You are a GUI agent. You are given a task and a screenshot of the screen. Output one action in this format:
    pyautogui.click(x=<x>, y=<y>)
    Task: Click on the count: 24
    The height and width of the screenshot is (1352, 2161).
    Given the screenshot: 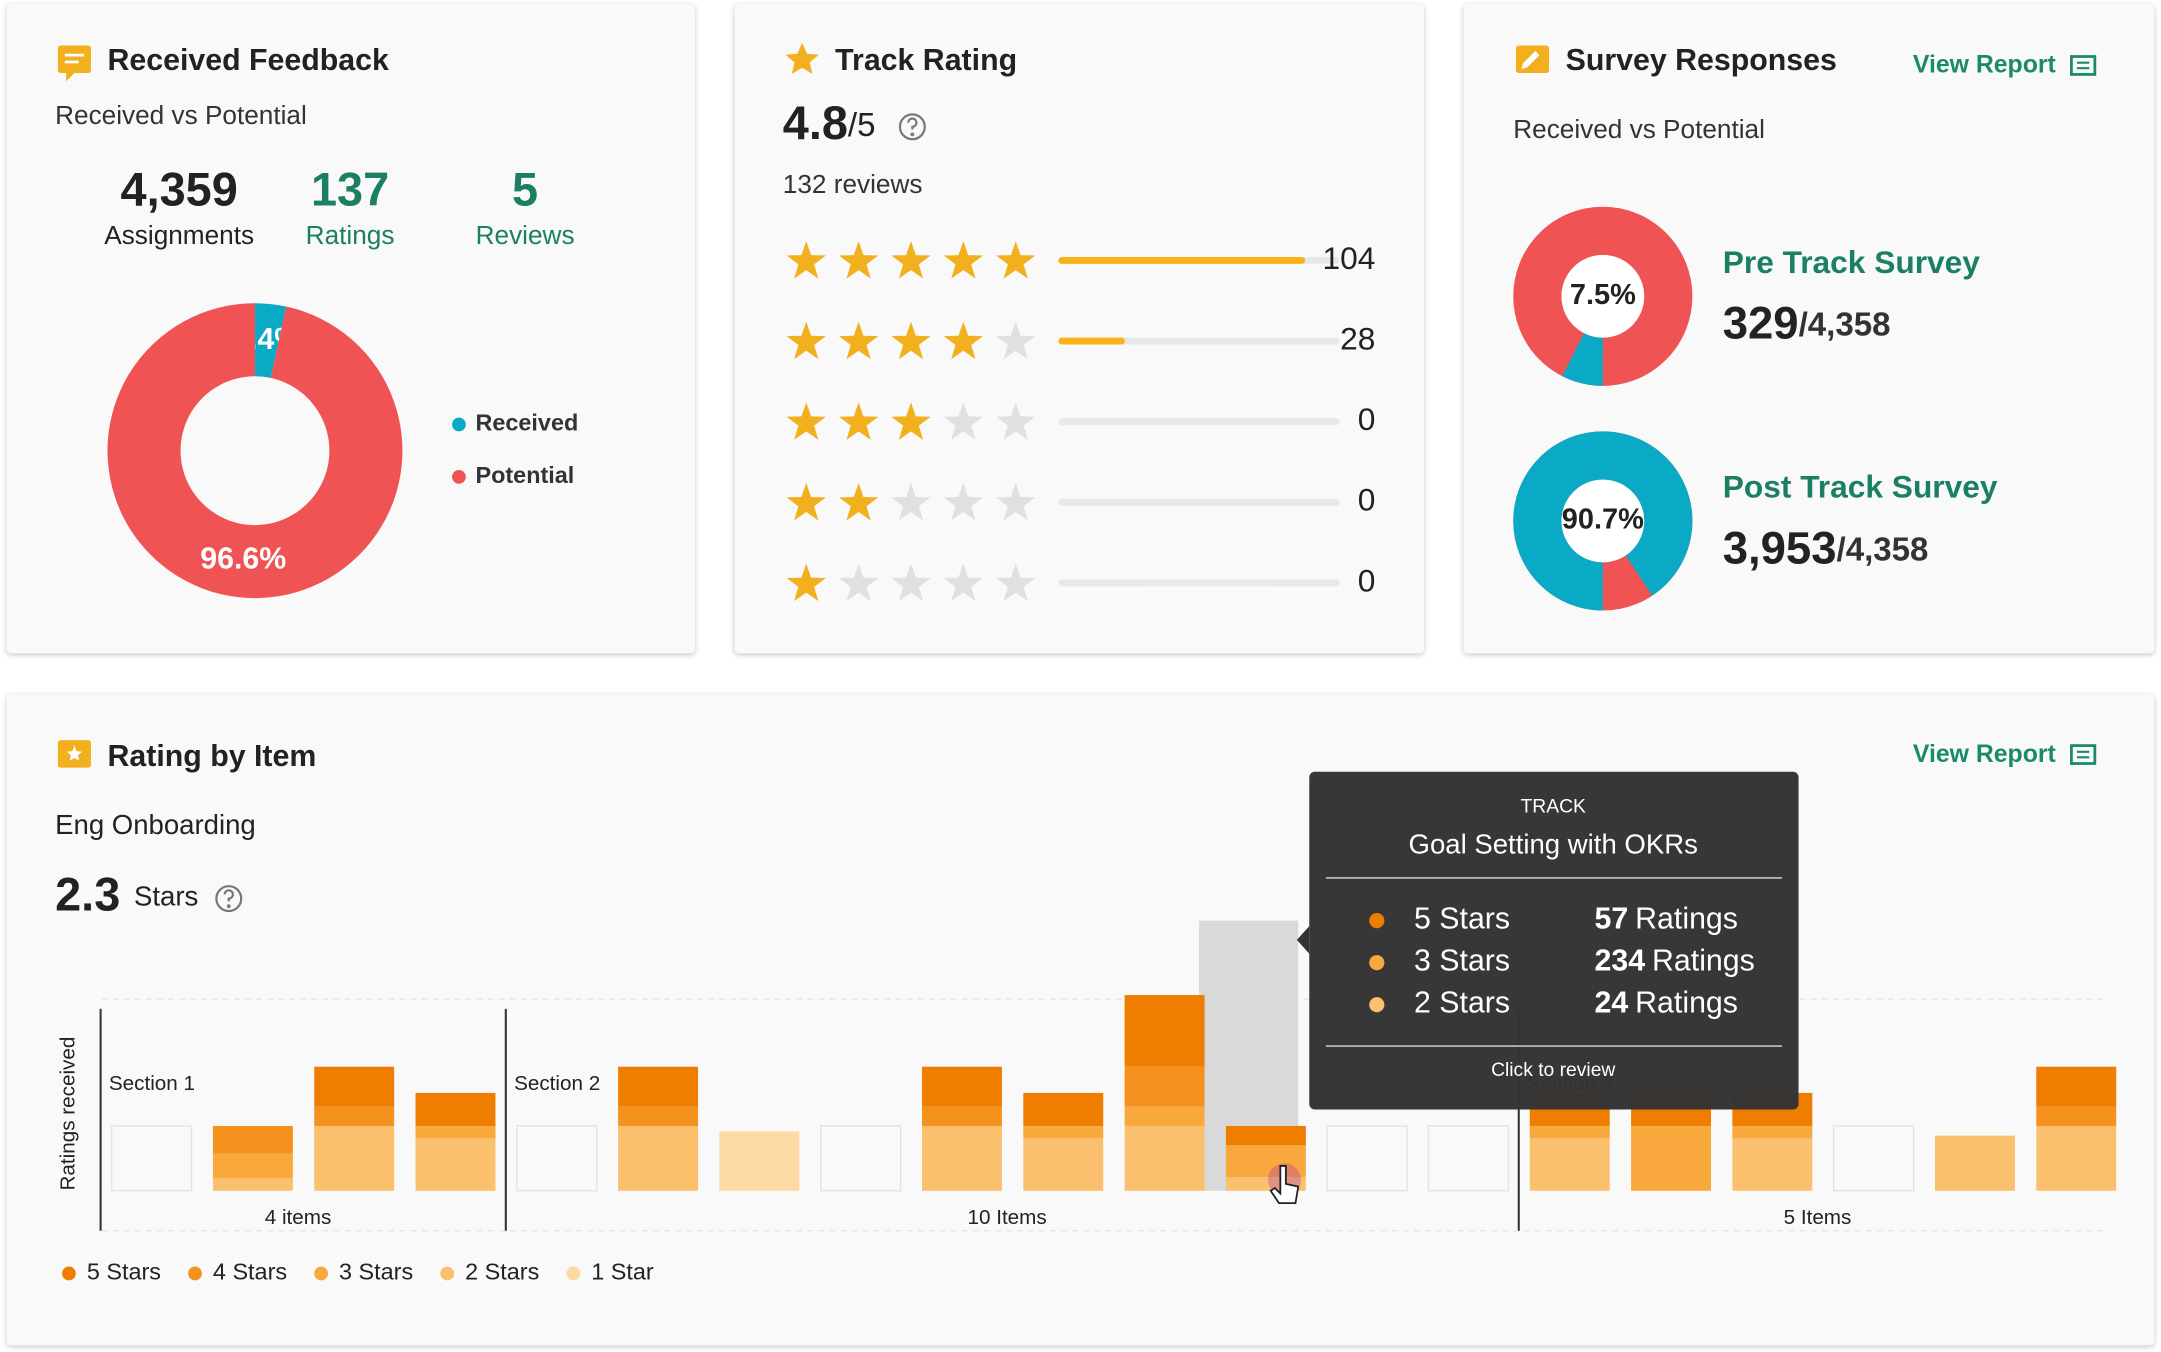 What is the action you would take?
    pyautogui.click(x=1612, y=1003)
    